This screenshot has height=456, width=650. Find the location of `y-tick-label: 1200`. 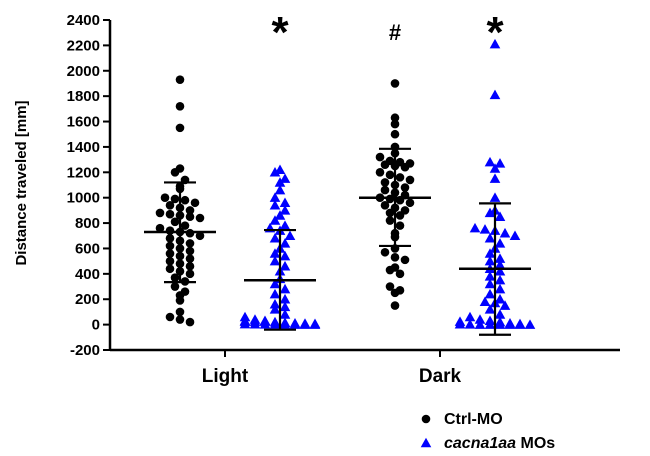

y-tick-label: 1200 is located at coordinates (83, 172).